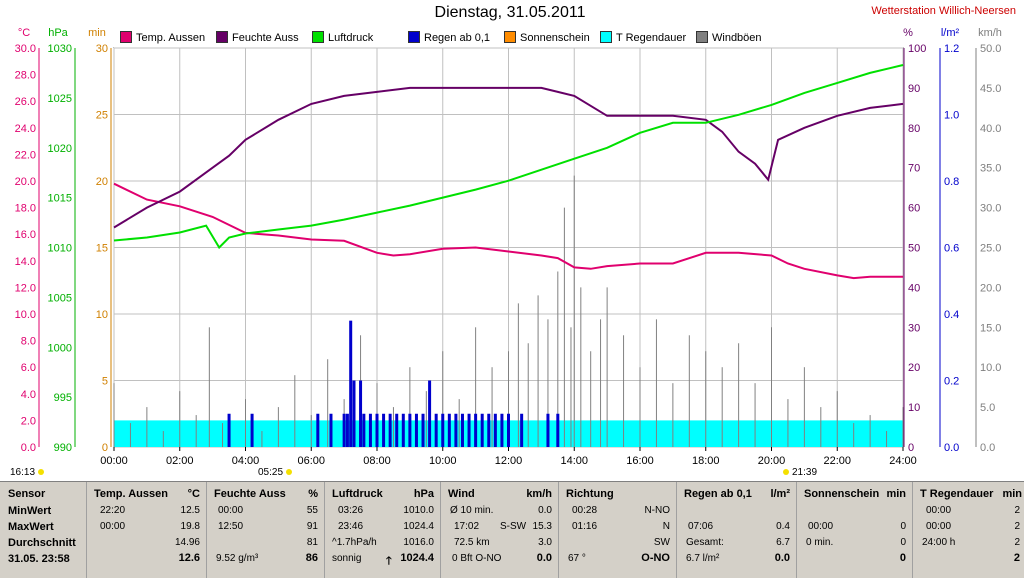  What do you see at coordinates (25, 102) in the screenshot?
I see `y-tick-label-celsius: 26.0` at bounding box center [25, 102].